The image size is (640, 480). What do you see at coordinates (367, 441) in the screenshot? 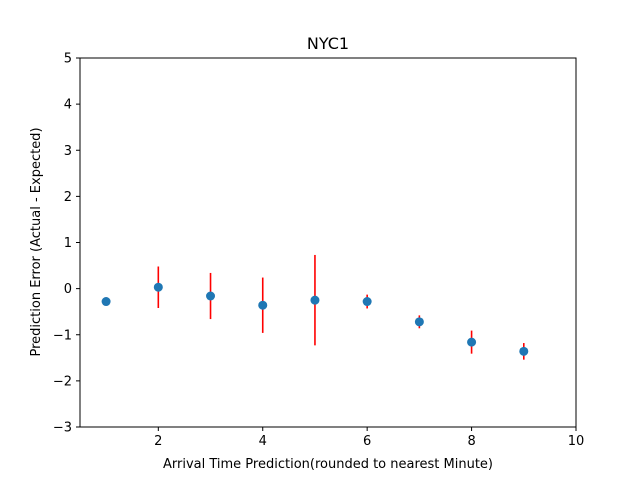
I see `x-tick-label: 6` at bounding box center [367, 441].